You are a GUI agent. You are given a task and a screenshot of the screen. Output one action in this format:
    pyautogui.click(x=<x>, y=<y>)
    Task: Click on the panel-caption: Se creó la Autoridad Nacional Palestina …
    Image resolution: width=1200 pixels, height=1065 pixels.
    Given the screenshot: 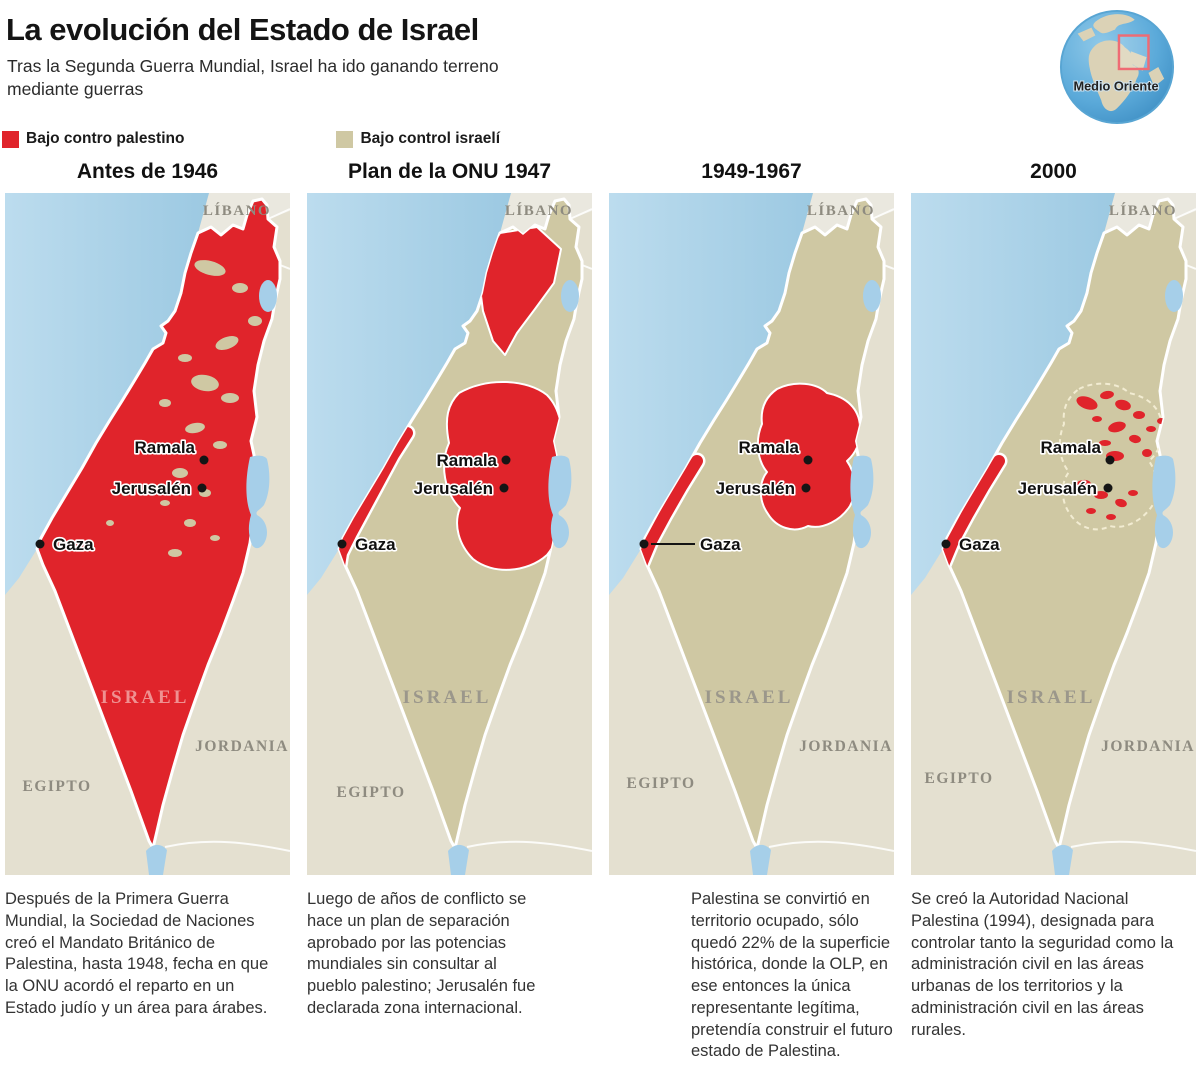 What is the action you would take?
    pyautogui.click(x=1042, y=964)
    